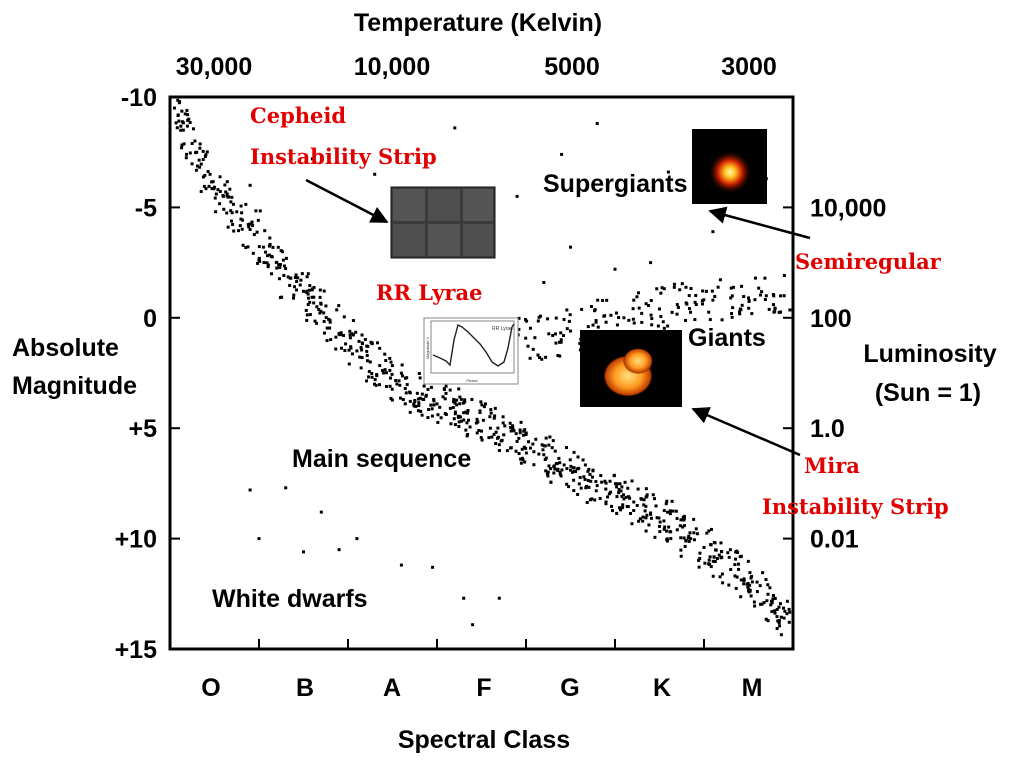 The height and width of the screenshot is (768, 1024). Describe the element at coordinates (250, 490) in the screenshot. I see `star-point-white-dwarfs` at that location.